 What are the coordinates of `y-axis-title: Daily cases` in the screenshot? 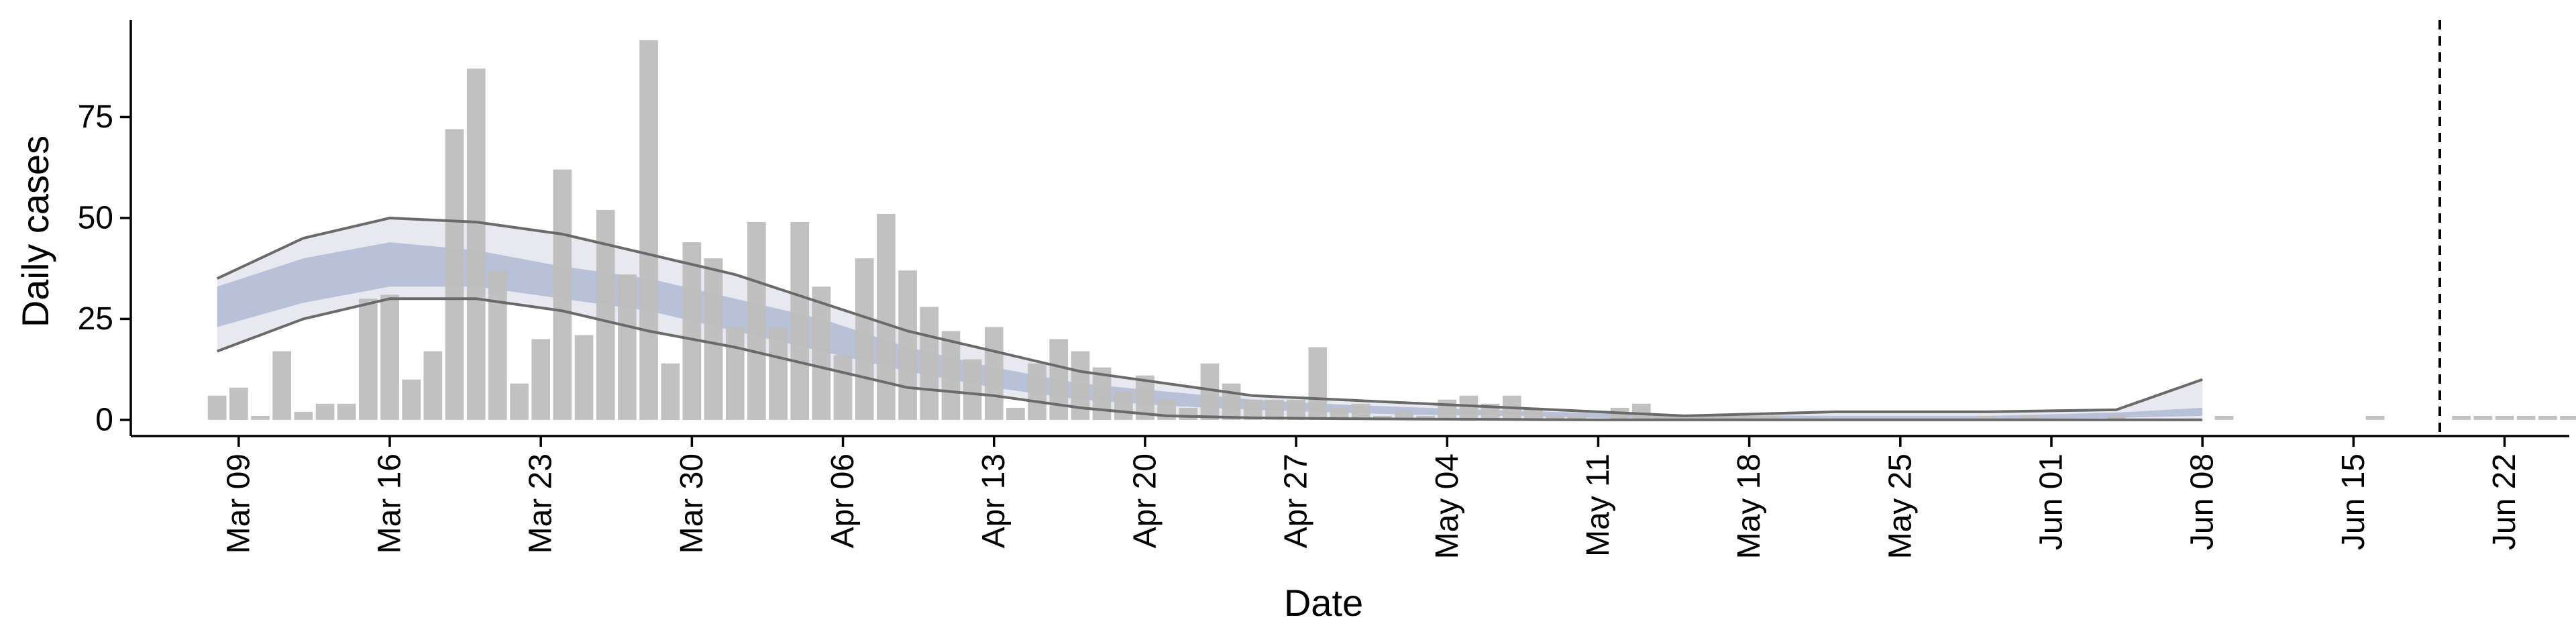 It's located at (35, 231).